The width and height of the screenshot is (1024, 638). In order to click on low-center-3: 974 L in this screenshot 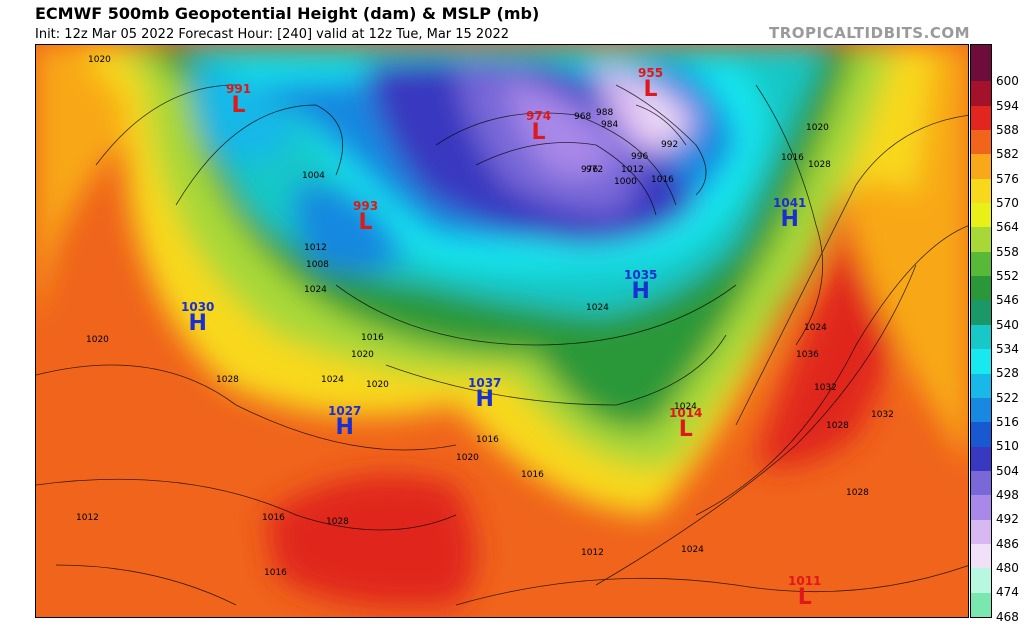, I will do `click(538, 127)`.